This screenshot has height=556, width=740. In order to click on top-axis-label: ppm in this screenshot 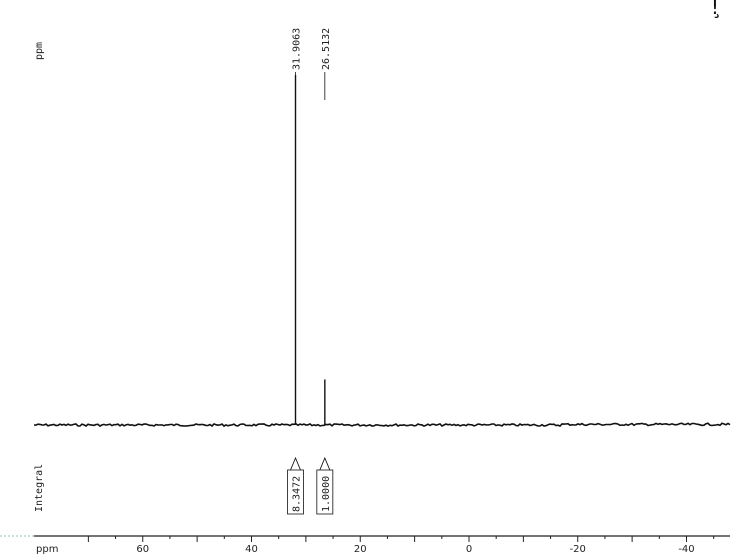, I will do `click(39, 51)`.